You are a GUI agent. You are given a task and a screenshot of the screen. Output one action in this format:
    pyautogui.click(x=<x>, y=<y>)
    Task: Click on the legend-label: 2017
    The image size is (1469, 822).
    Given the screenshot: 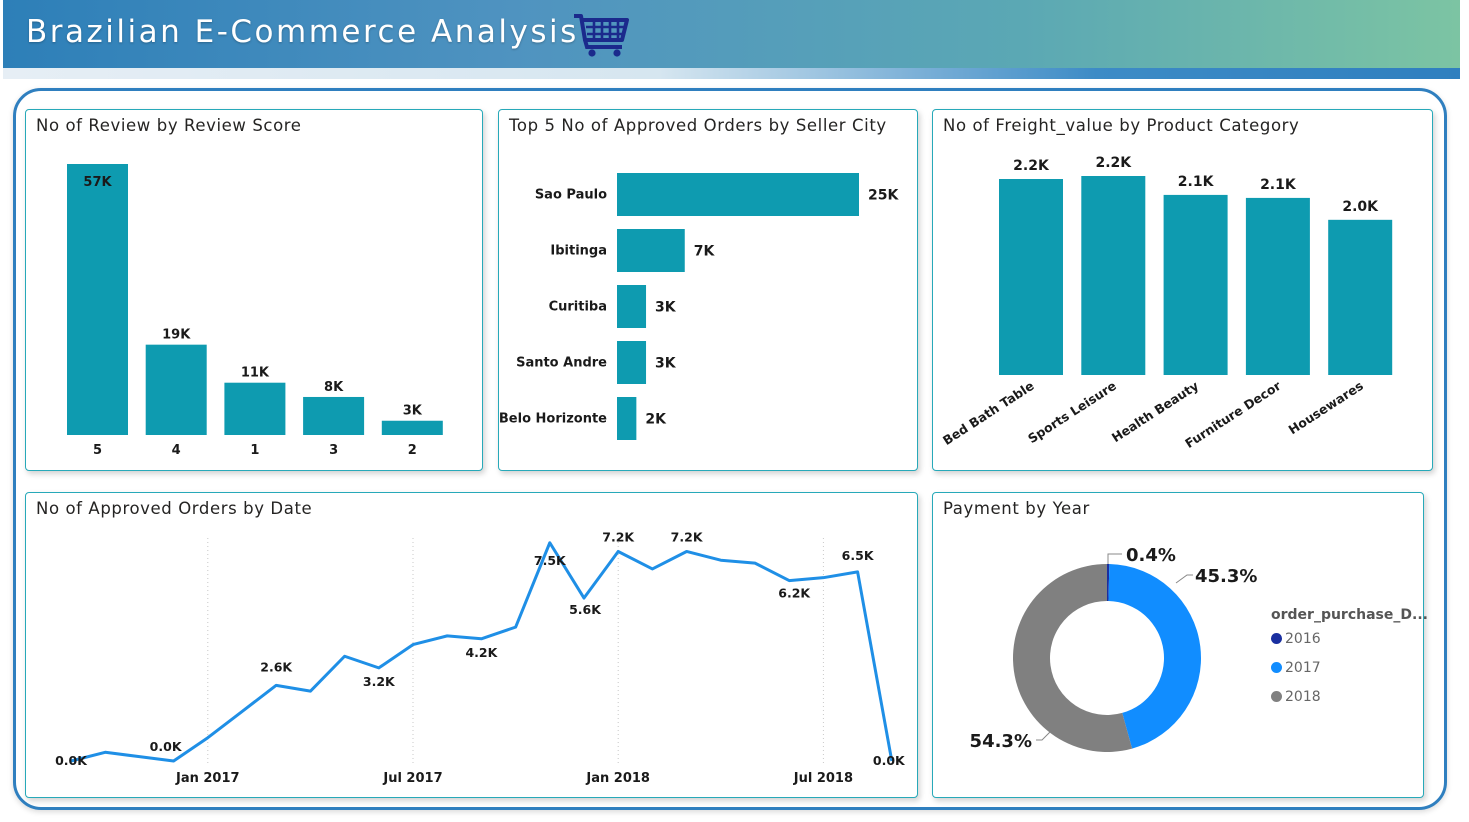 What is the action you would take?
    pyautogui.click(x=1303, y=668)
    